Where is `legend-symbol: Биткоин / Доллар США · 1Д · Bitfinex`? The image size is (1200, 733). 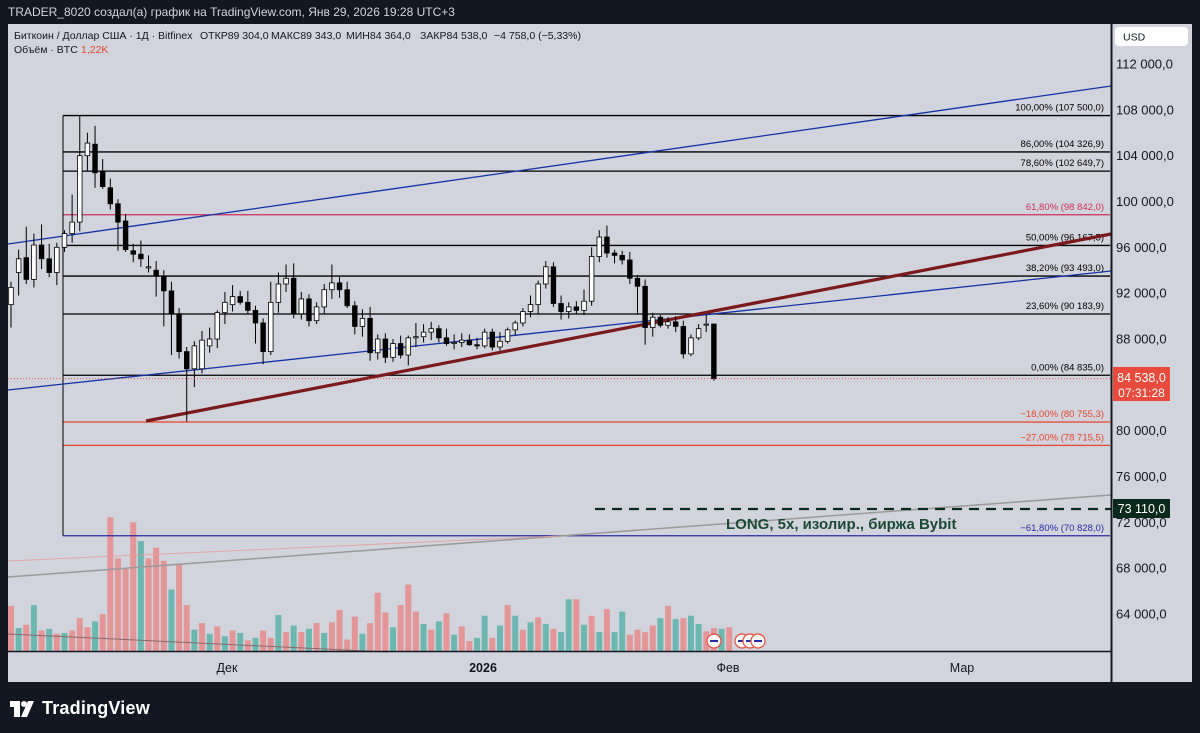
legend-symbol: Биткоин / Доллар США · 1Д · Bitfinex is located at coordinates (103, 36).